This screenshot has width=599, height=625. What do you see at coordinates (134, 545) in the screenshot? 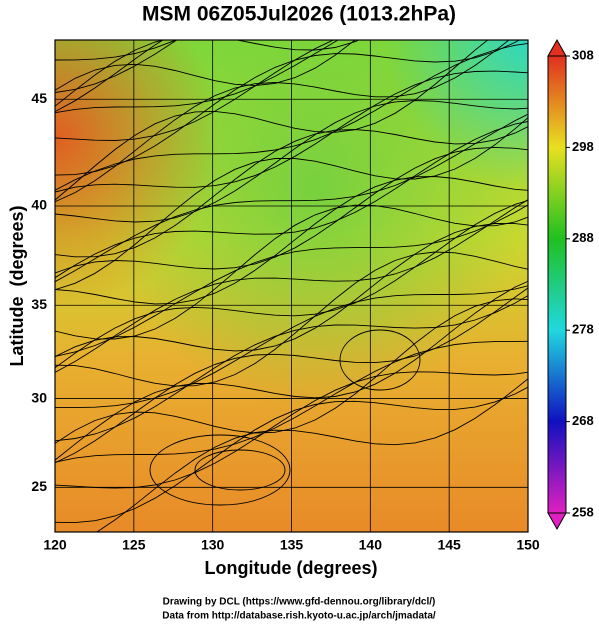
I see `x-tick-label: 125` at bounding box center [134, 545].